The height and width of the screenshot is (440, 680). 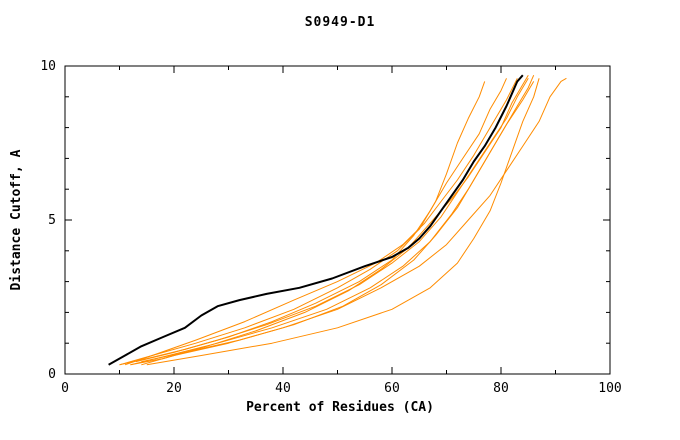 I want to click on chart-title: S0949-D1, so click(x=340, y=22).